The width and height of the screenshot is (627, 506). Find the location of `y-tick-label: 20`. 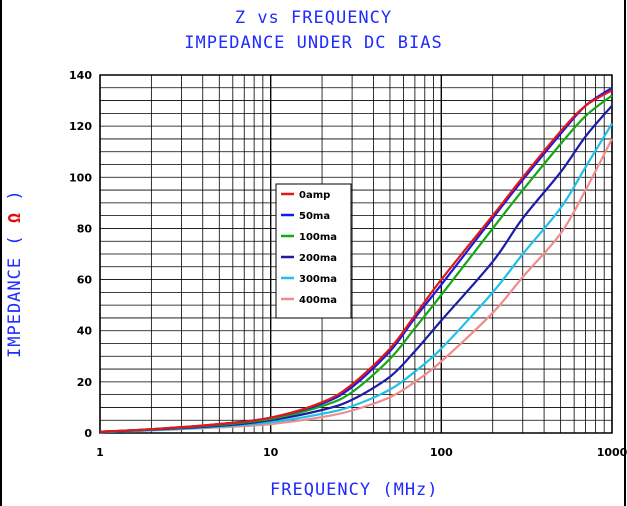

y-tick-label: 20 is located at coordinates (85, 382).